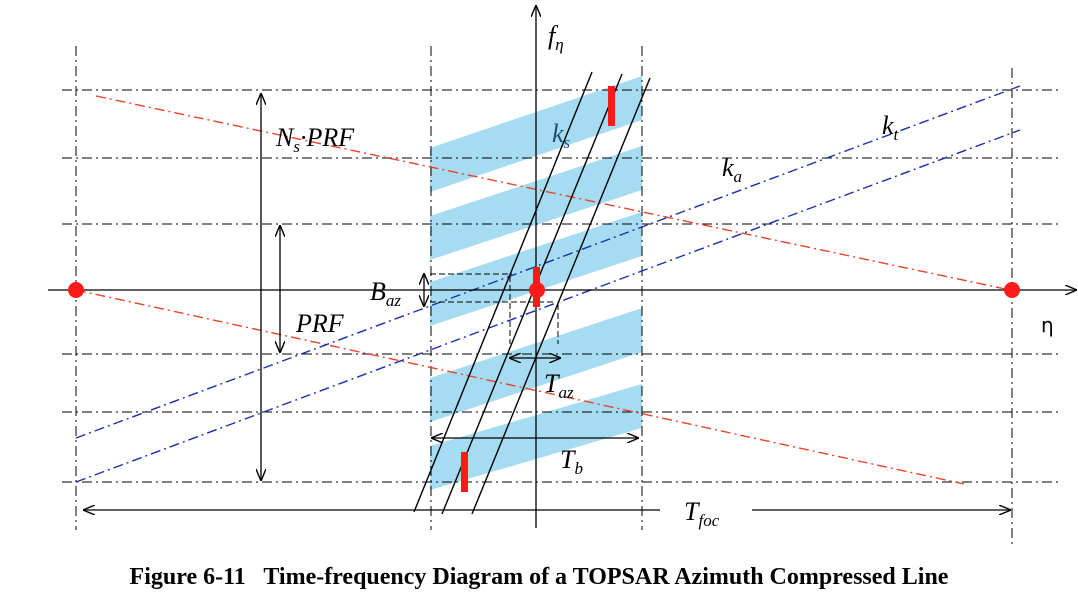 The width and height of the screenshot is (1078, 602). Describe the element at coordinates (464, 472) in the screenshot. I see `lower-bar-marker` at that location.